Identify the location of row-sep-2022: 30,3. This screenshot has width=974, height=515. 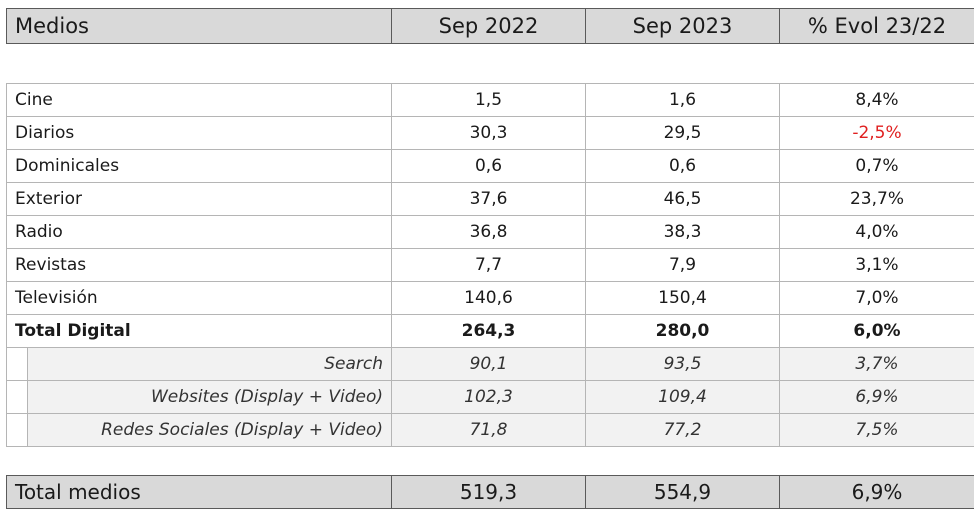
(488, 133).